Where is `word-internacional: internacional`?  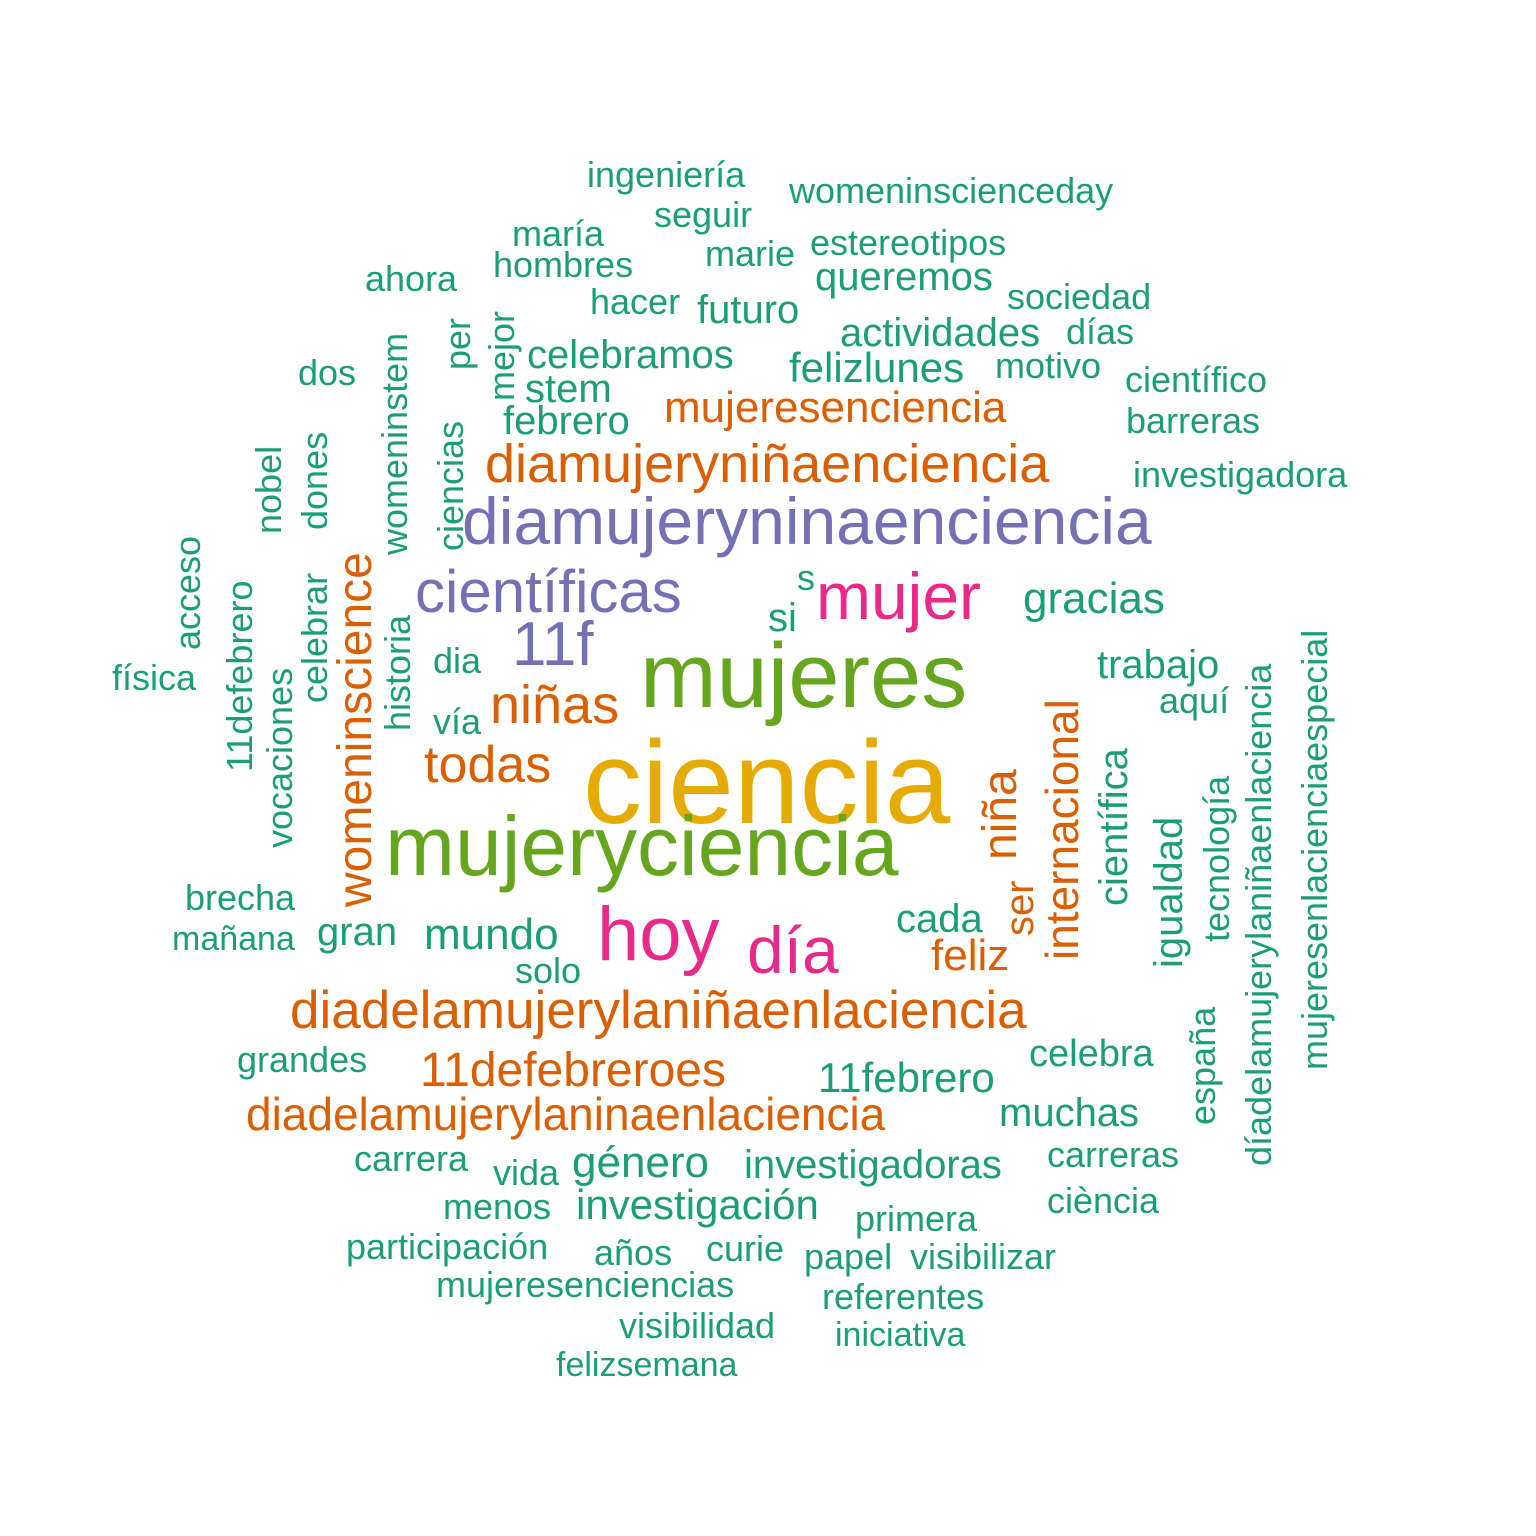
word-internacional: internacional is located at coordinates (1062, 829).